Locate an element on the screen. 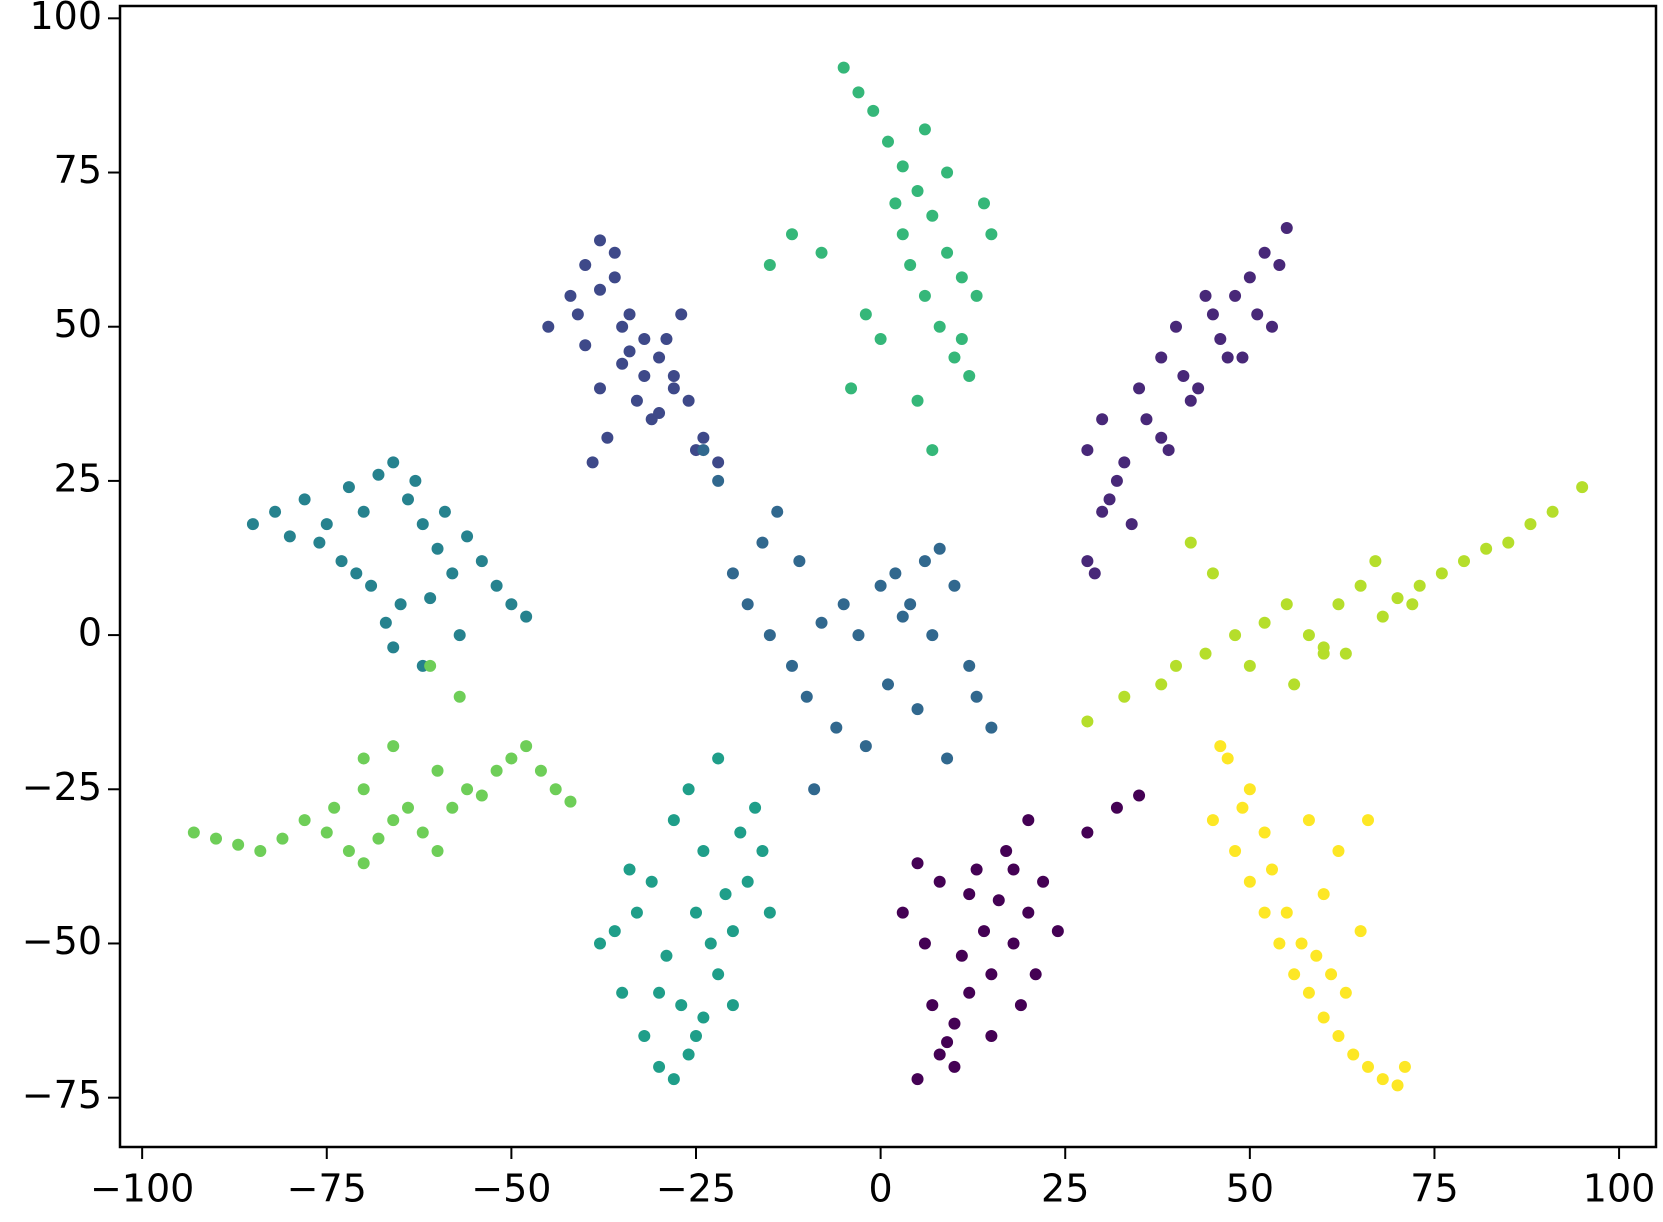 The image size is (1663, 1222). x-tick-label: −50 is located at coordinates (511, 1189).